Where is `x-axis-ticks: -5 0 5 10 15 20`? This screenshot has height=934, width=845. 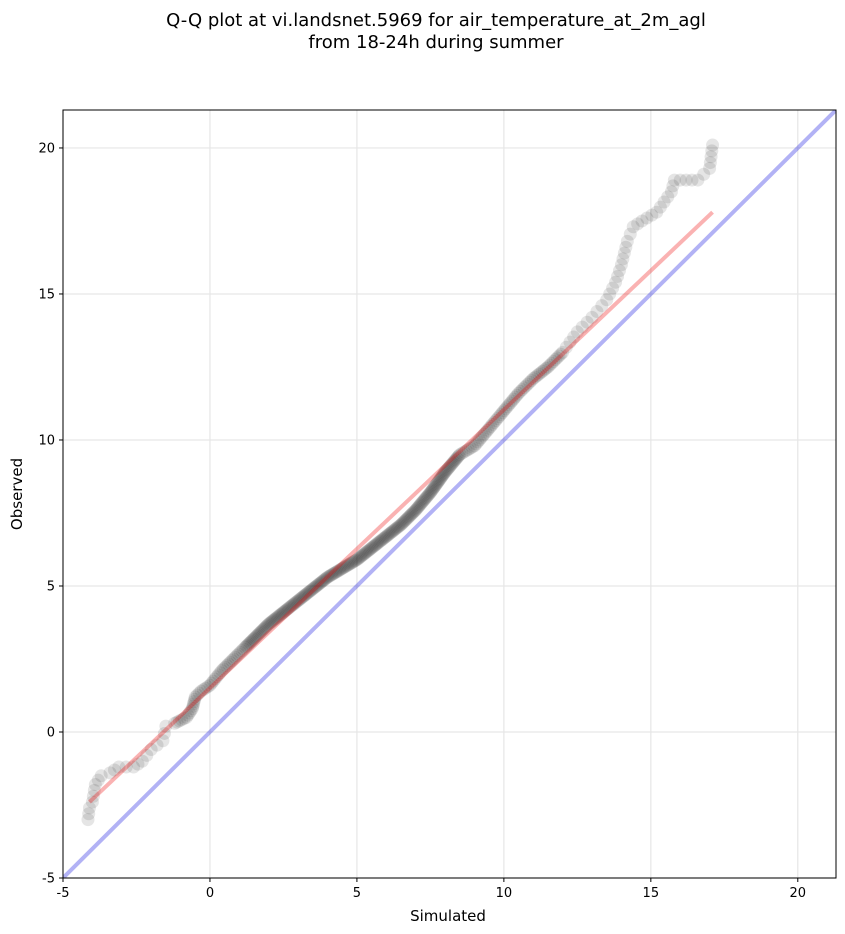 x-axis-ticks: -5 0 5 10 15 20 is located at coordinates (432, 889).